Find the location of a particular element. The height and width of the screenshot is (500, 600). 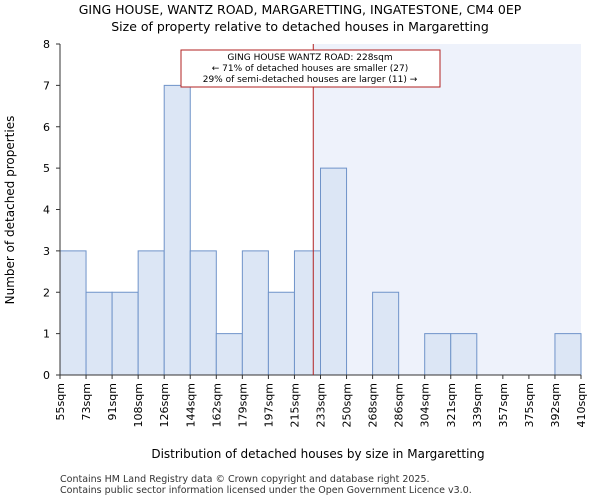

bar-304sqm is located at coordinates (438, 354).